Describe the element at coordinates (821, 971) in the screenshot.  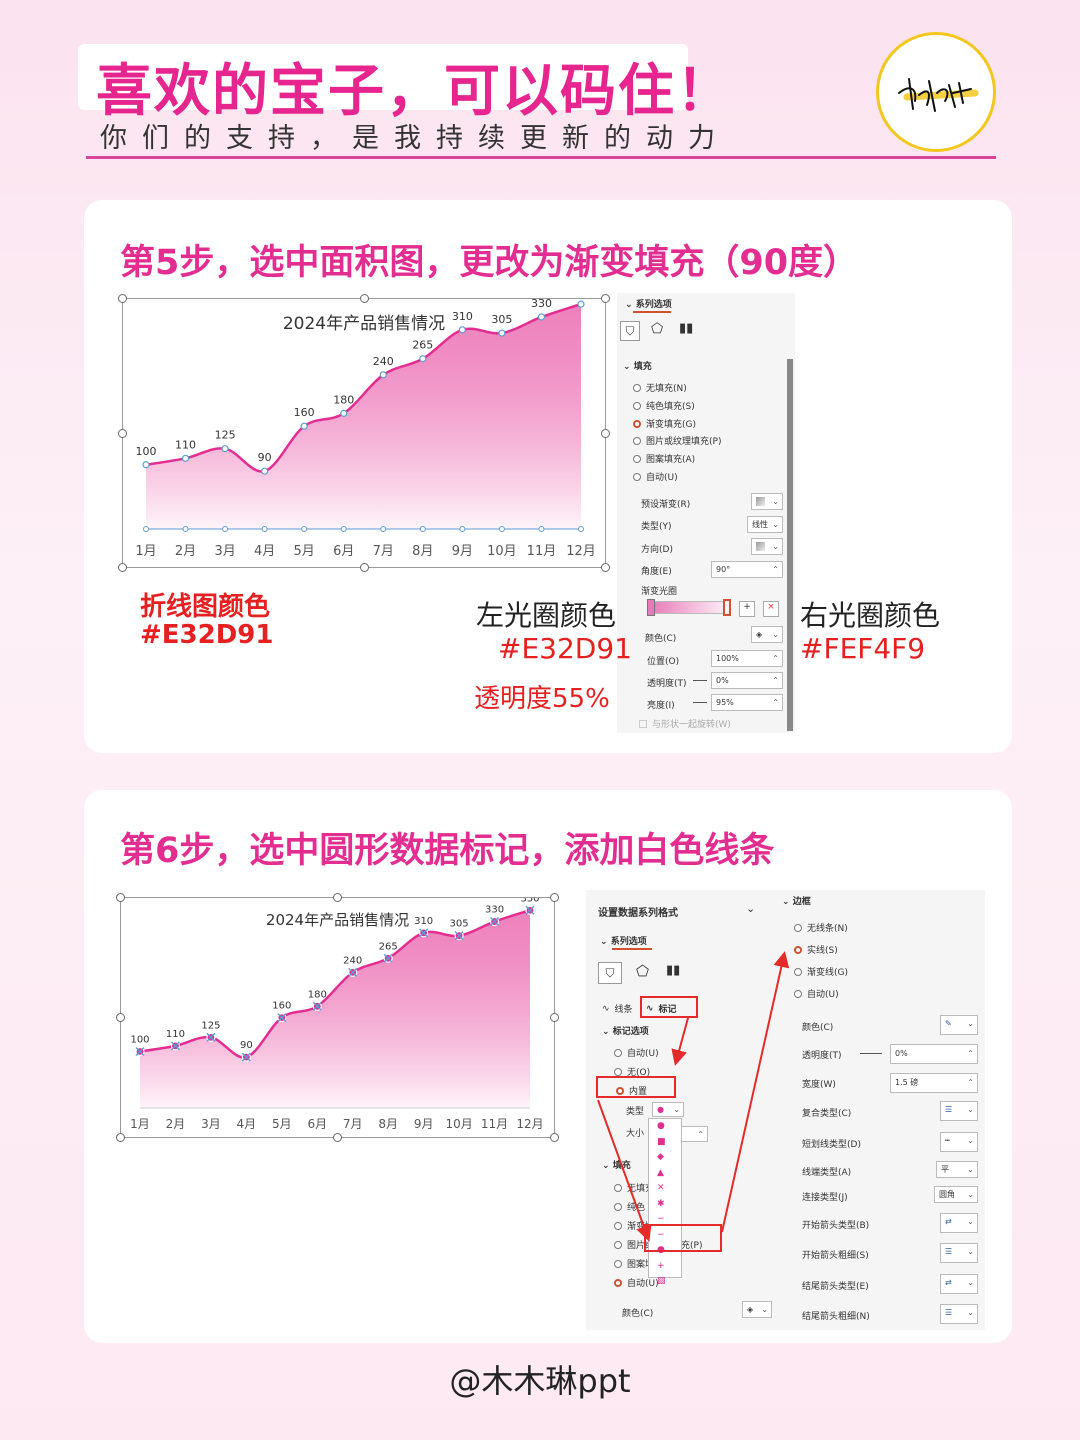
I see `border-option-gradient: 渐变线(G)` at that location.